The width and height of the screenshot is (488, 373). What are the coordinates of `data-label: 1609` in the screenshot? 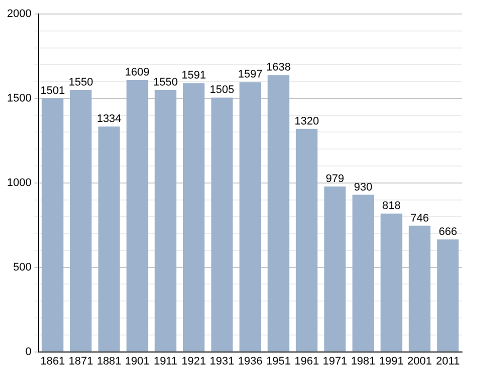 It's located at (137, 72).